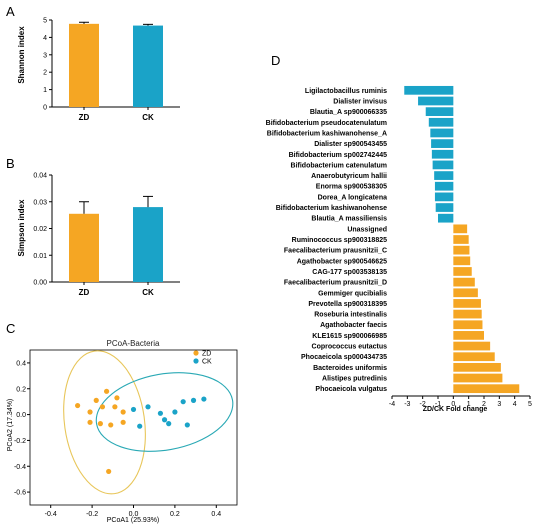  What do you see at coordinates (133, 343) in the screenshot?
I see `pcoa-title: PCoA-Bacteria` at bounding box center [133, 343].